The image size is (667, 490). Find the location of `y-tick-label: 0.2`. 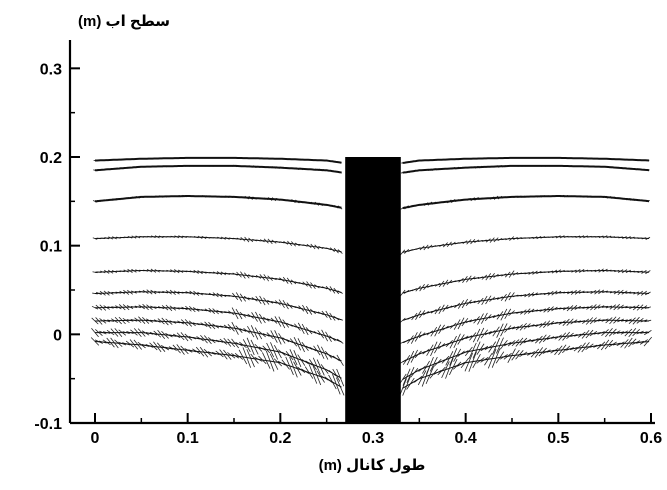

y-tick-label: 0.2 is located at coordinates (51, 158).